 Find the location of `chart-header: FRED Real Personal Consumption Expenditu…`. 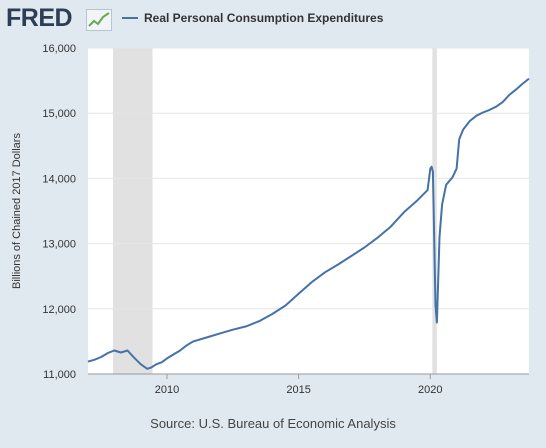

chart-header: FRED Real Personal Consumption Expenditu… is located at coordinates (273, 20).